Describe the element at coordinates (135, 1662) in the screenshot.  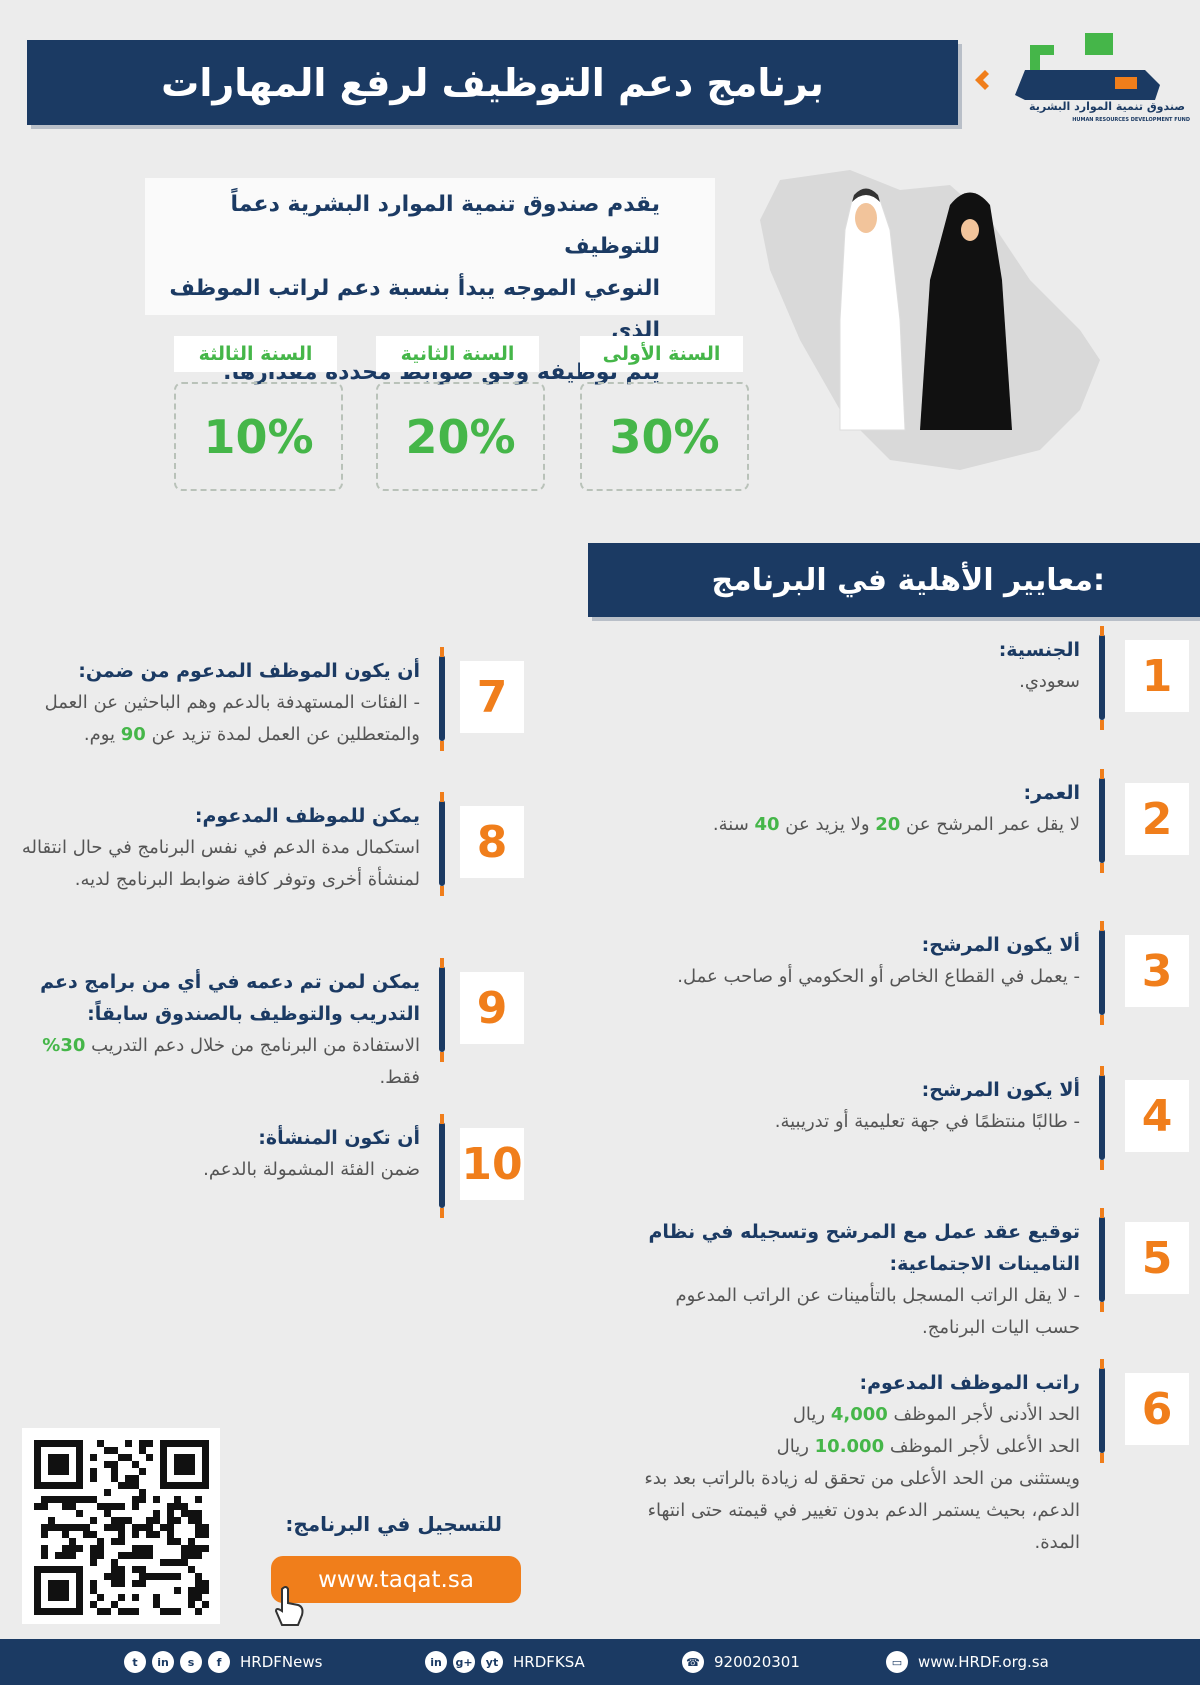
I see `footer-icon: t` at that location.